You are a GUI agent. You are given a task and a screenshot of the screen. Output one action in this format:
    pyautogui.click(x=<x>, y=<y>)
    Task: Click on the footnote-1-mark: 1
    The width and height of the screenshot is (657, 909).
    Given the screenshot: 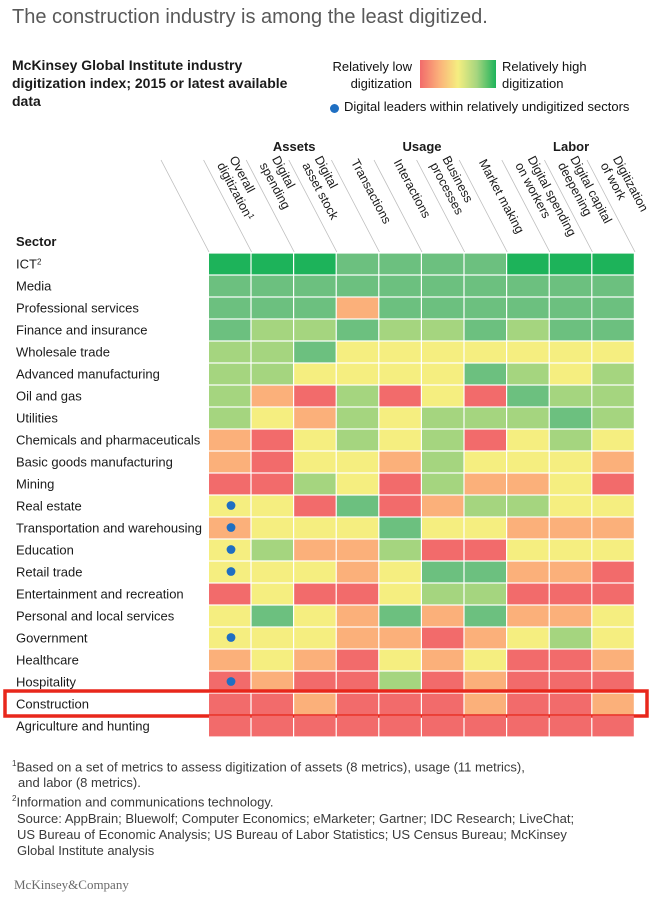 What is the action you would take?
    pyautogui.click(x=14, y=763)
    